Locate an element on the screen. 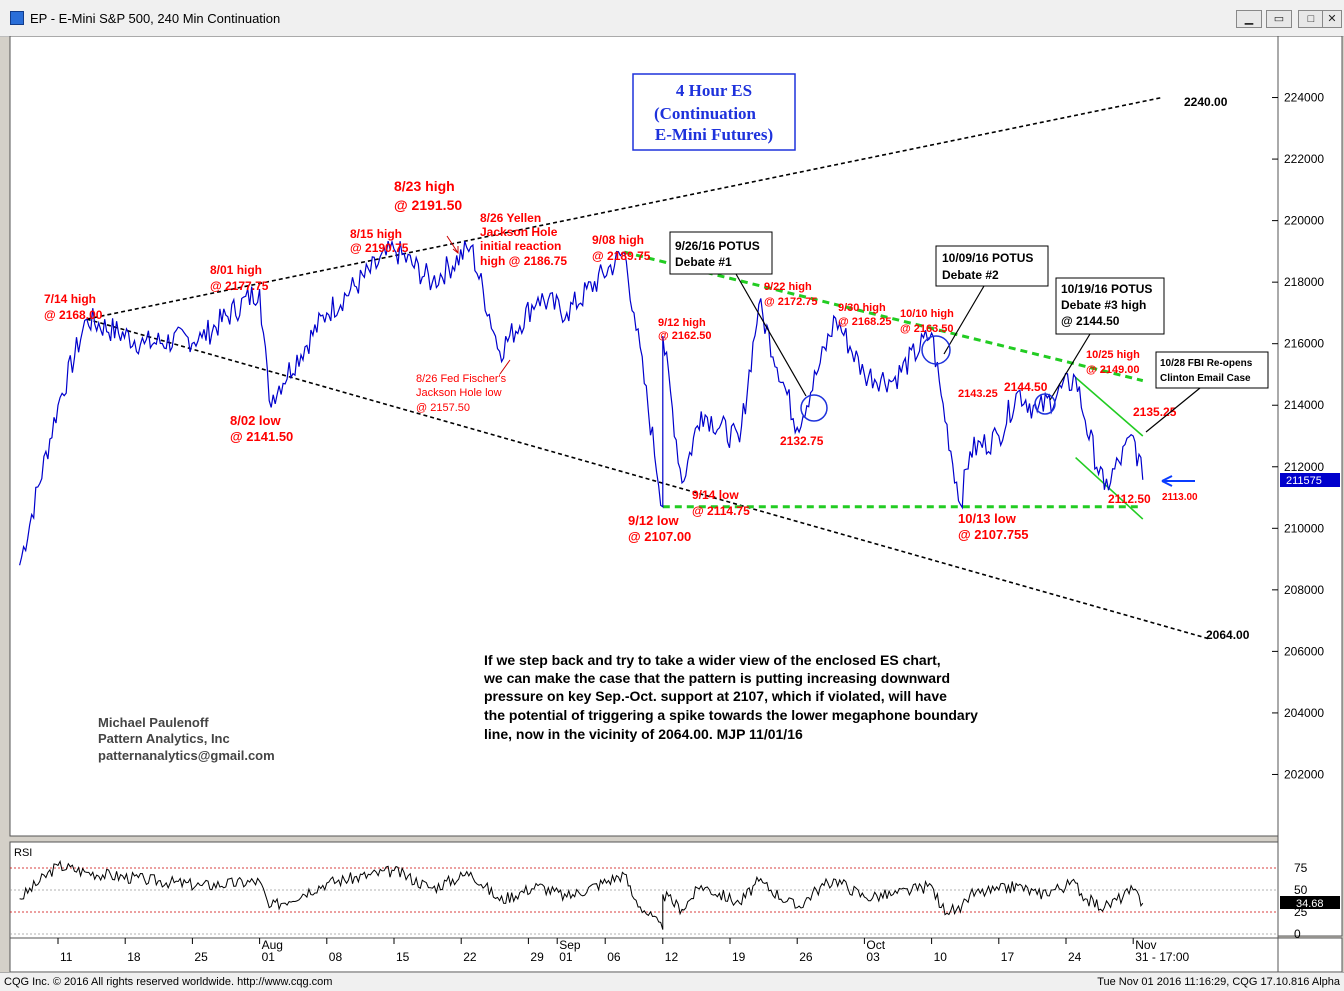 The height and width of the screenshot is (991, 1344). maximize-button: □ is located at coordinates (1311, 19).